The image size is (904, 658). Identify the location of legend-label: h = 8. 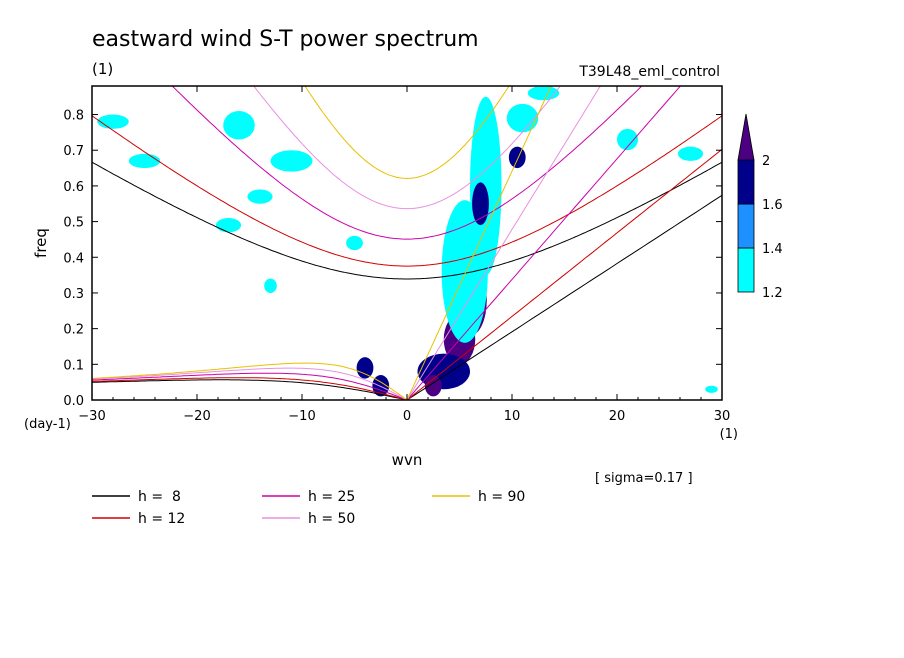
(159, 497).